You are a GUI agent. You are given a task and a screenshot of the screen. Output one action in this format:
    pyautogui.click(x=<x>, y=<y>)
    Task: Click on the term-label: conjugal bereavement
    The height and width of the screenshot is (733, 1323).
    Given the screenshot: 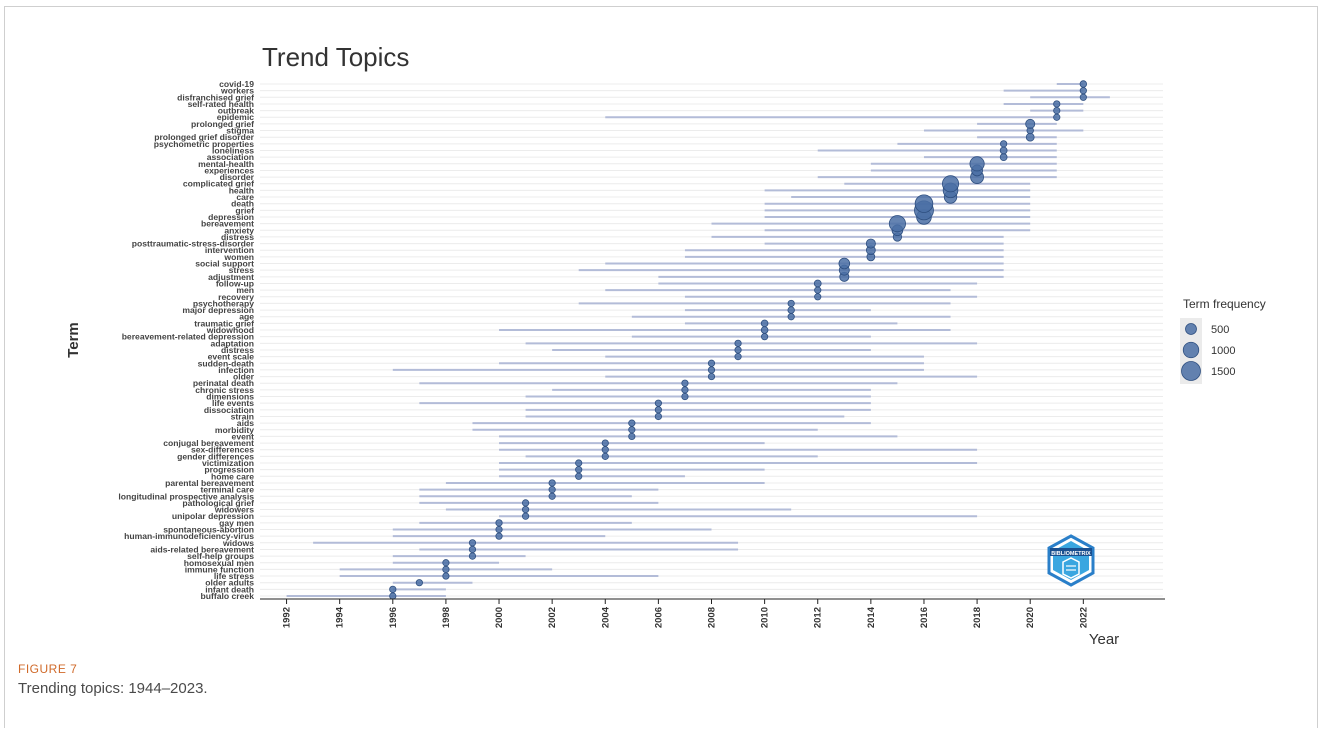 What is the action you would take?
    pyautogui.click(x=208, y=443)
    